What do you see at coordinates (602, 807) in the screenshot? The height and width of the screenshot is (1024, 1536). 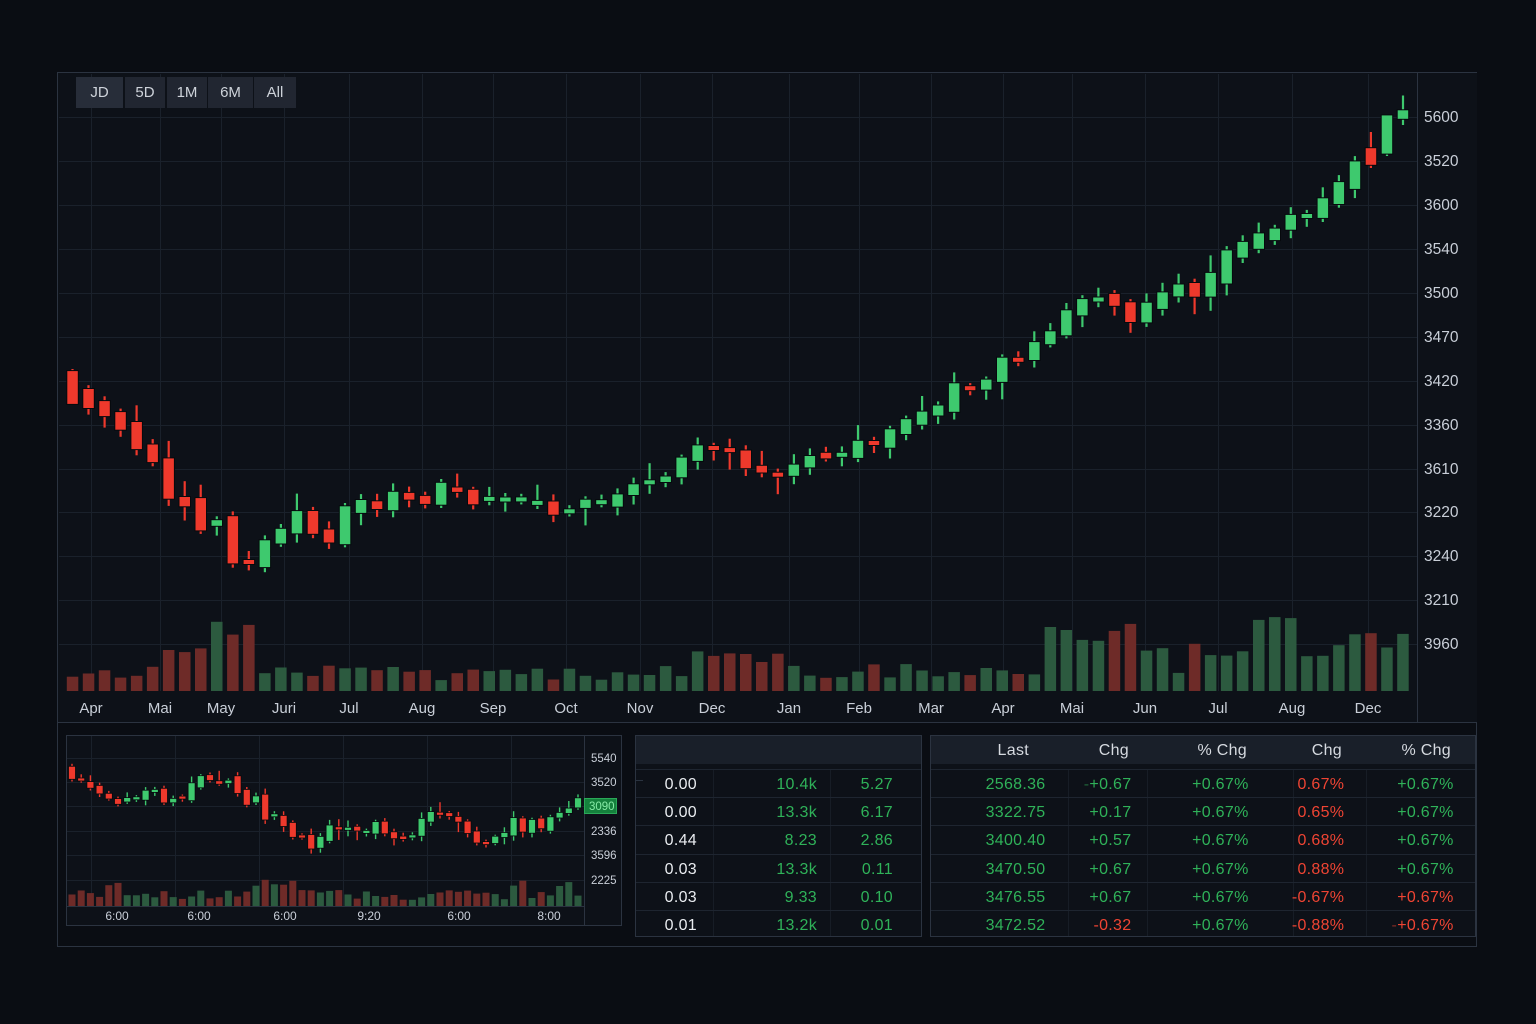 I see `svg-text: 3090` at bounding box center [602, 807].